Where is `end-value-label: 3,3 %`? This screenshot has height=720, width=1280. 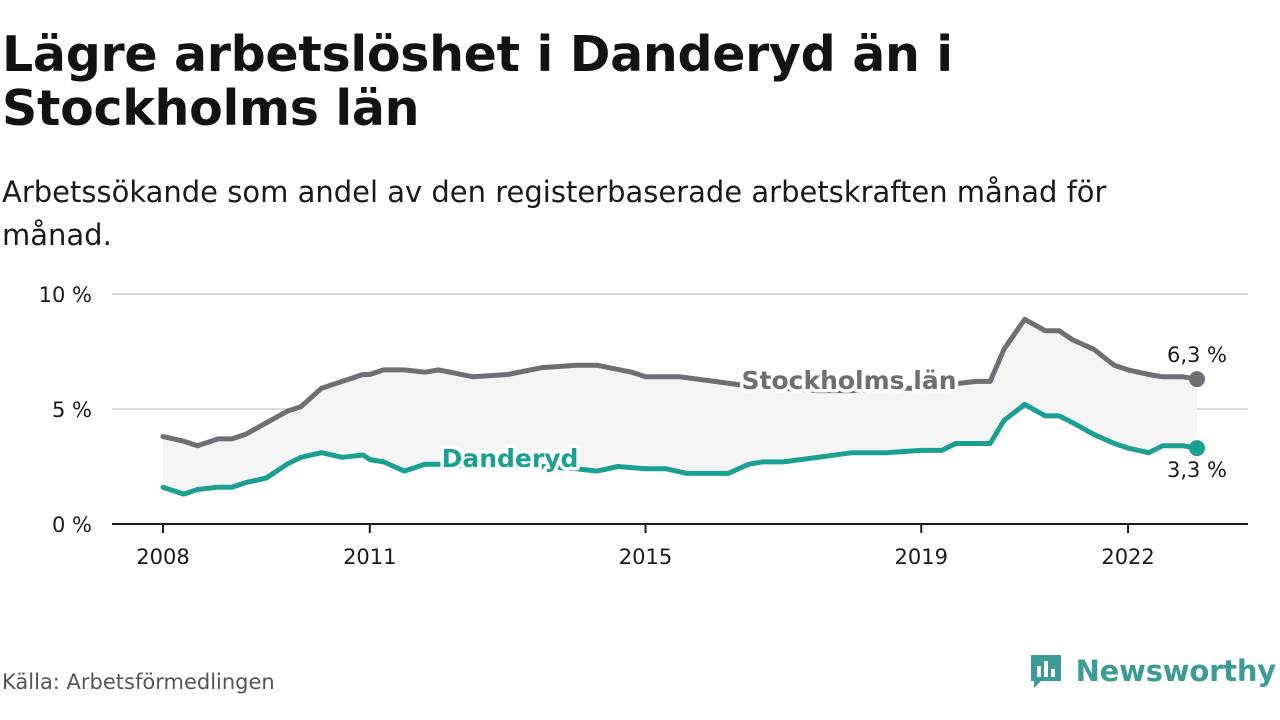
end-value-label: 3,3 % is located at coordinates (1197, 470).